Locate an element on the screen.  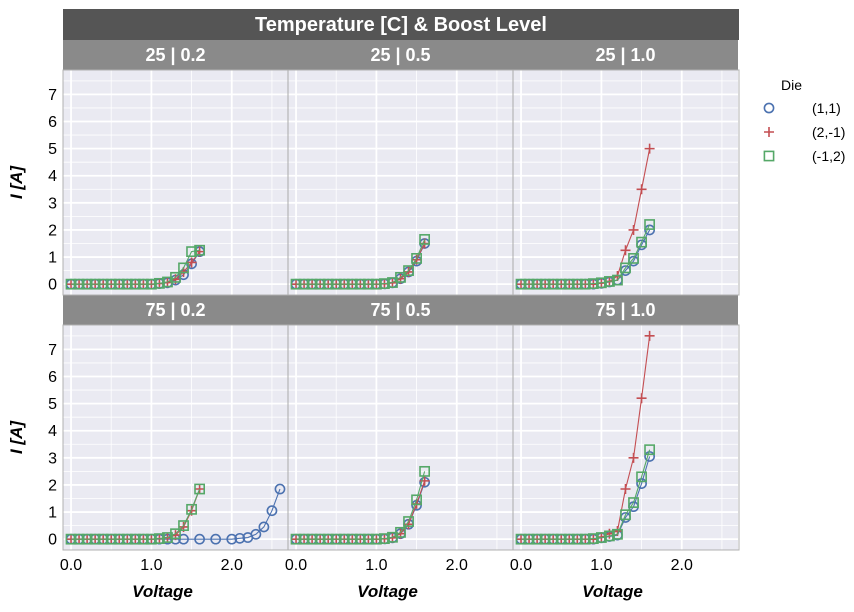
panel-2: 25 | 0.5 is located at coordinates (400, 167).